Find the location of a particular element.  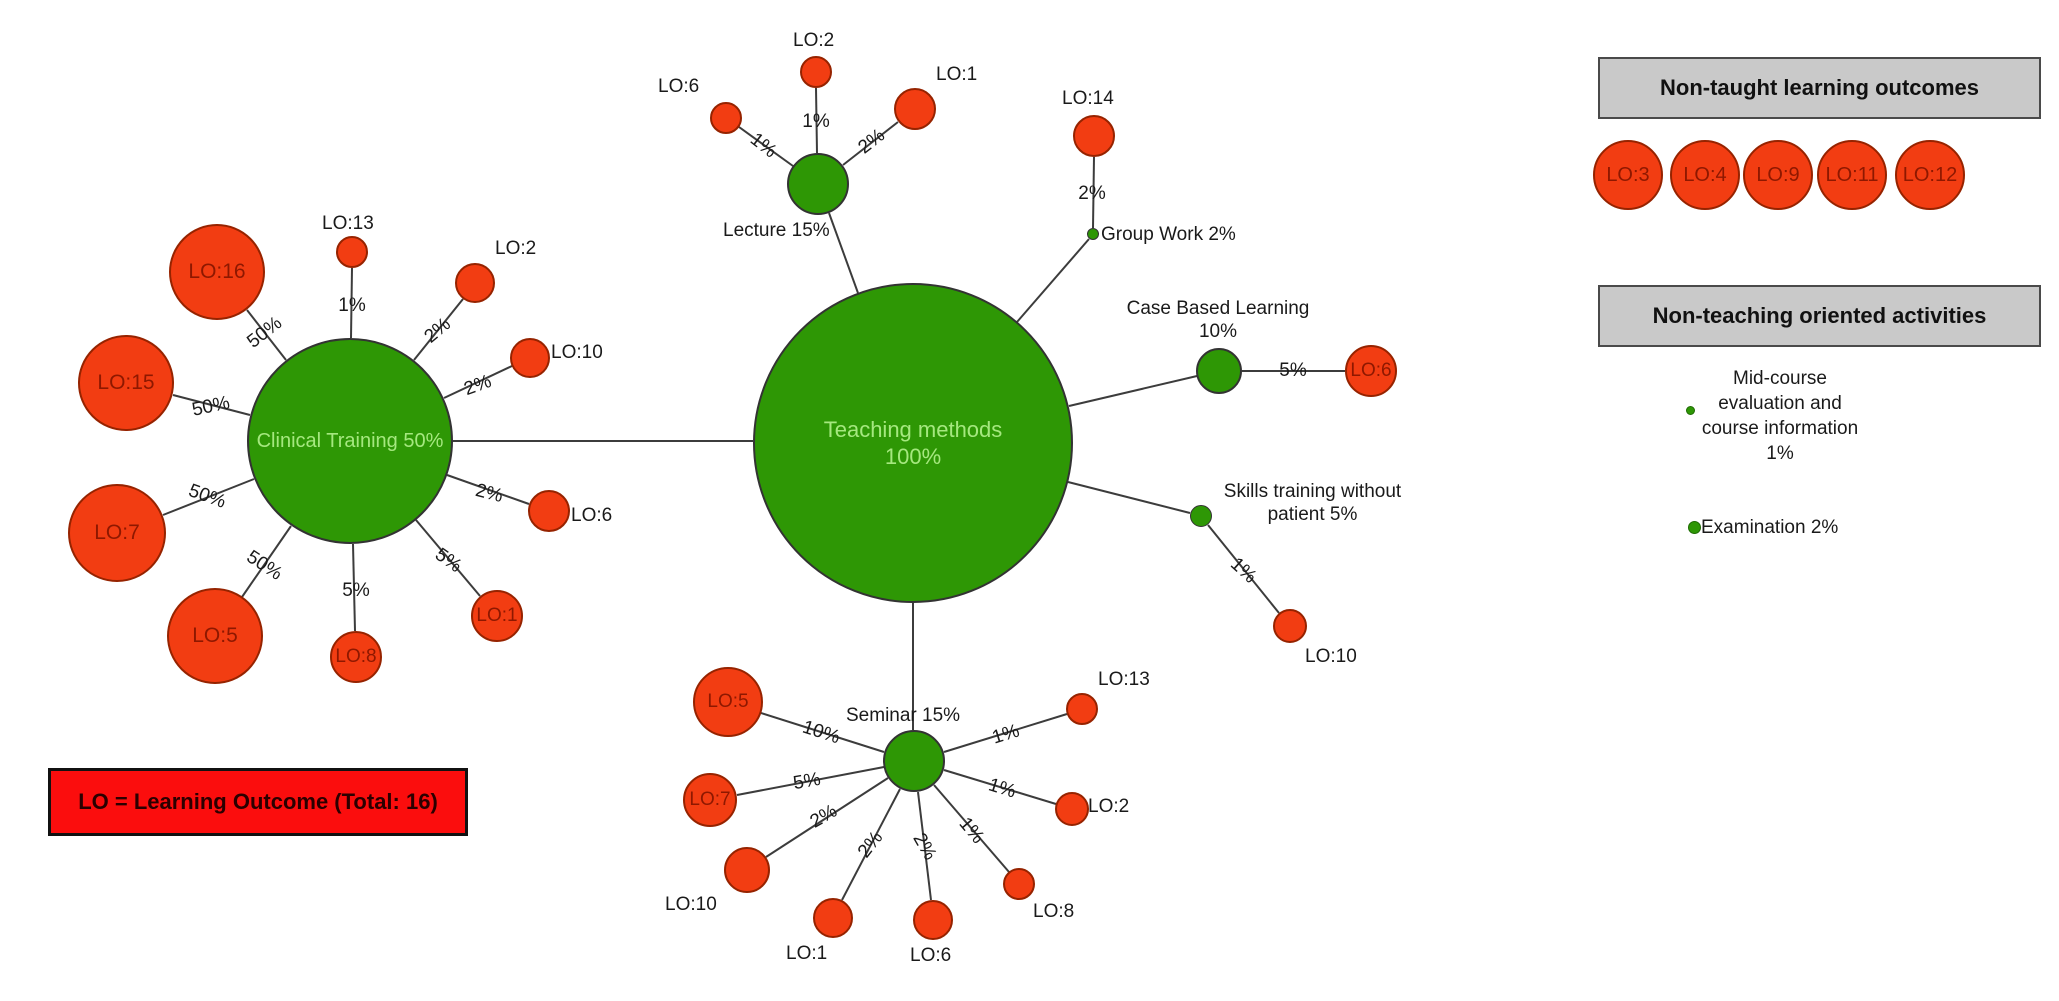

seminar-lo5-node: LO:5 is located at coordinates (728, 702).